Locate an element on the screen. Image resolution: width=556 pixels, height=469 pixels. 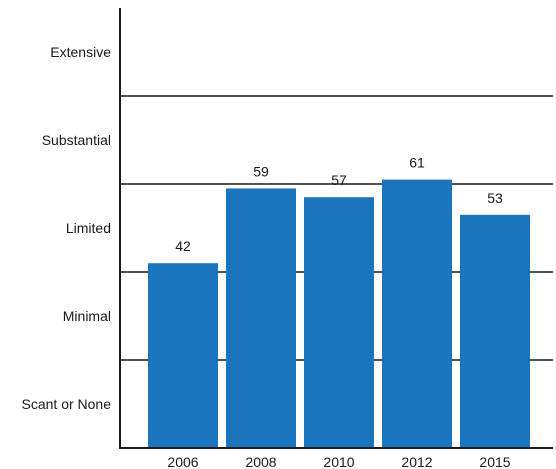
value-labels: 42 59 57 61 53 is located at coordinates (339, 205).